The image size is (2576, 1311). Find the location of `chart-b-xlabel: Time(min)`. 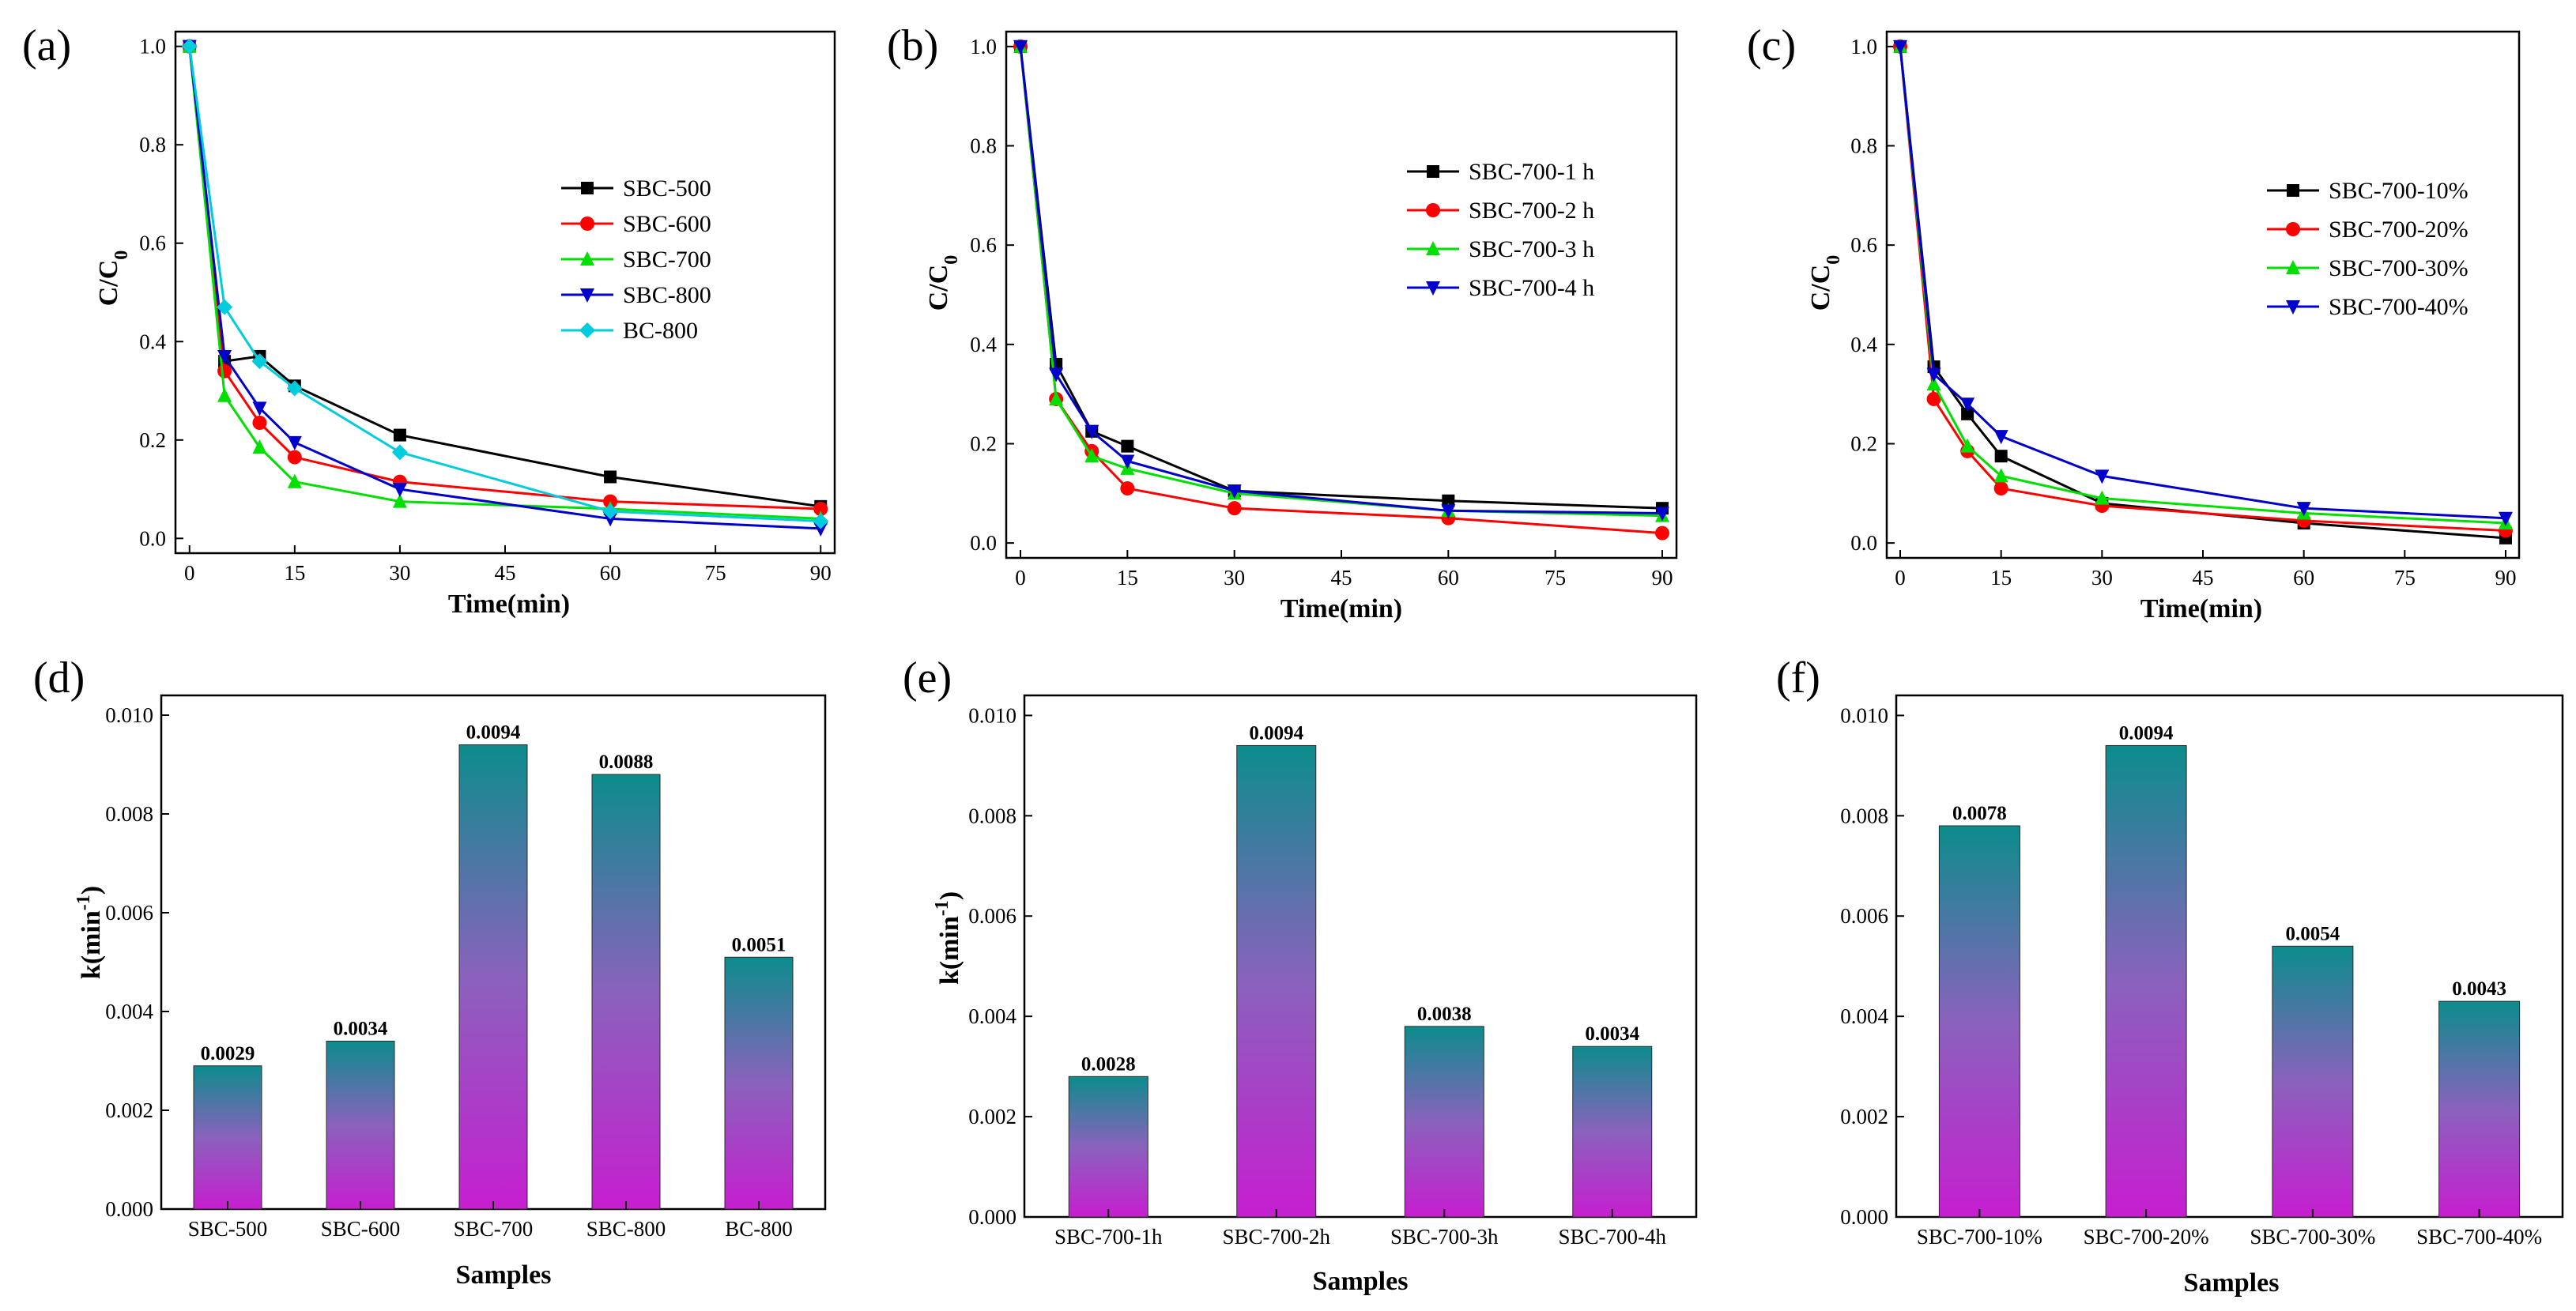

chart-b-xlabel: Time(min) is located at coordinates (1341, 608).